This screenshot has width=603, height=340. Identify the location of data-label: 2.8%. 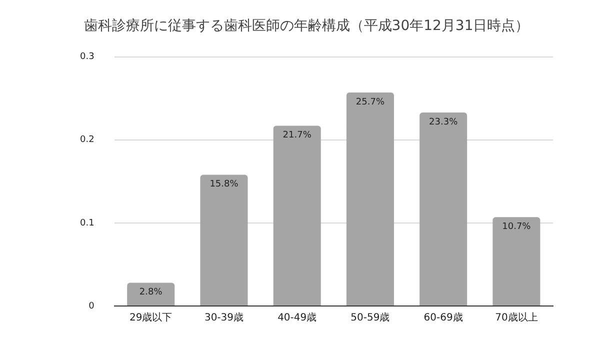
(151, 293).